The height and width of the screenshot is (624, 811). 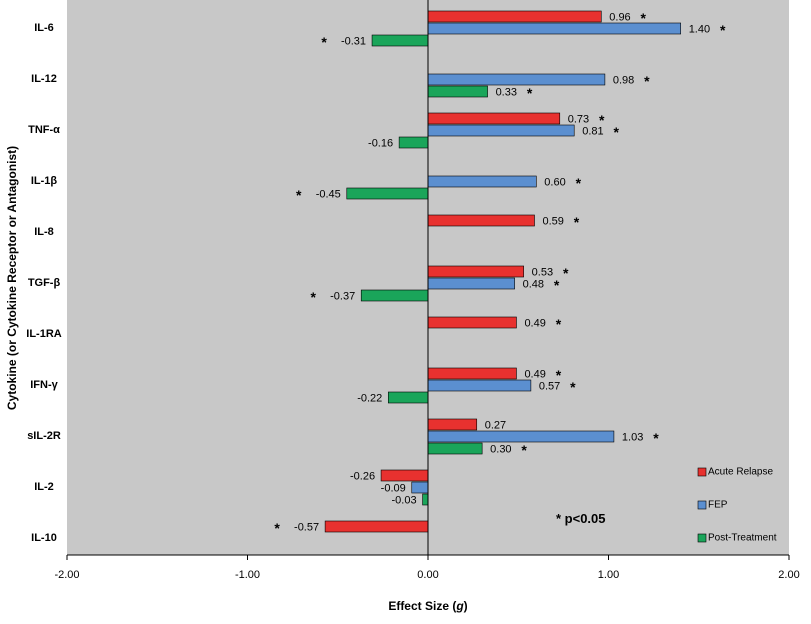 I want to click on value-label-post-treatment-ifn-gamma: -0.22, so click(x=369, y=398).